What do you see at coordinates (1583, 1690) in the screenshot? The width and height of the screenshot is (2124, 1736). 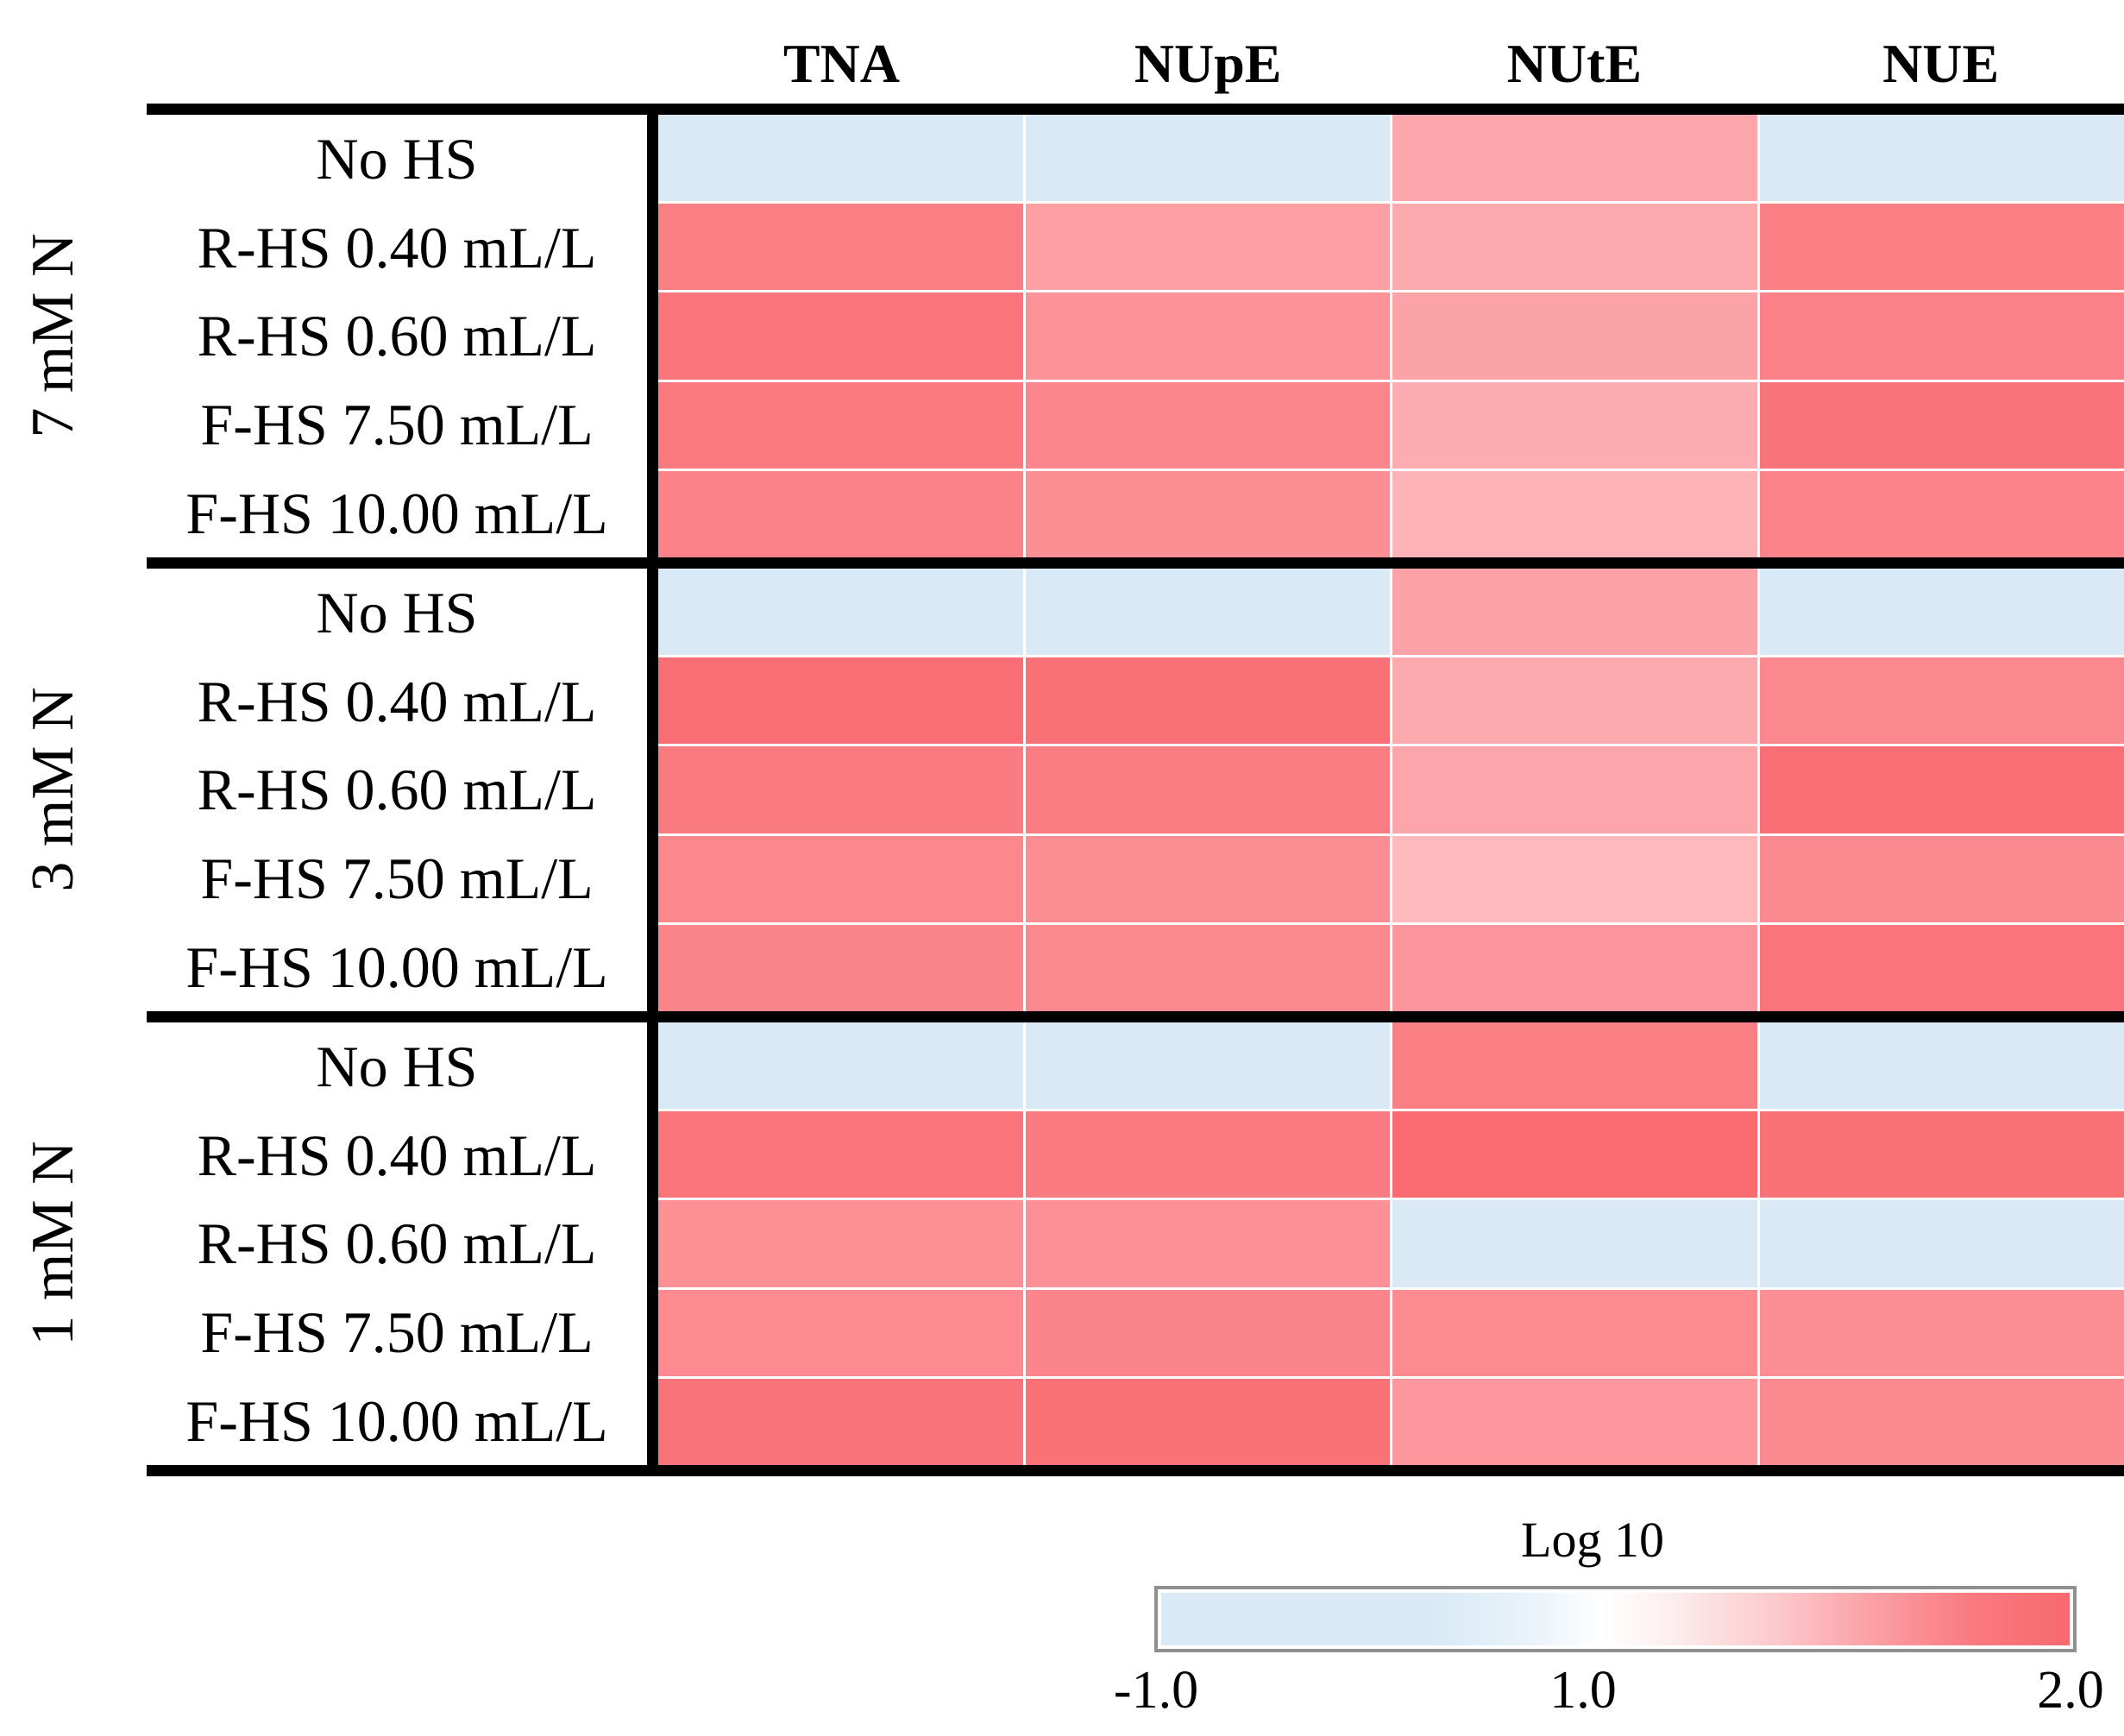 I see `legend-tick-label-mid: 1.0` at bounding box center [1583, 1690].